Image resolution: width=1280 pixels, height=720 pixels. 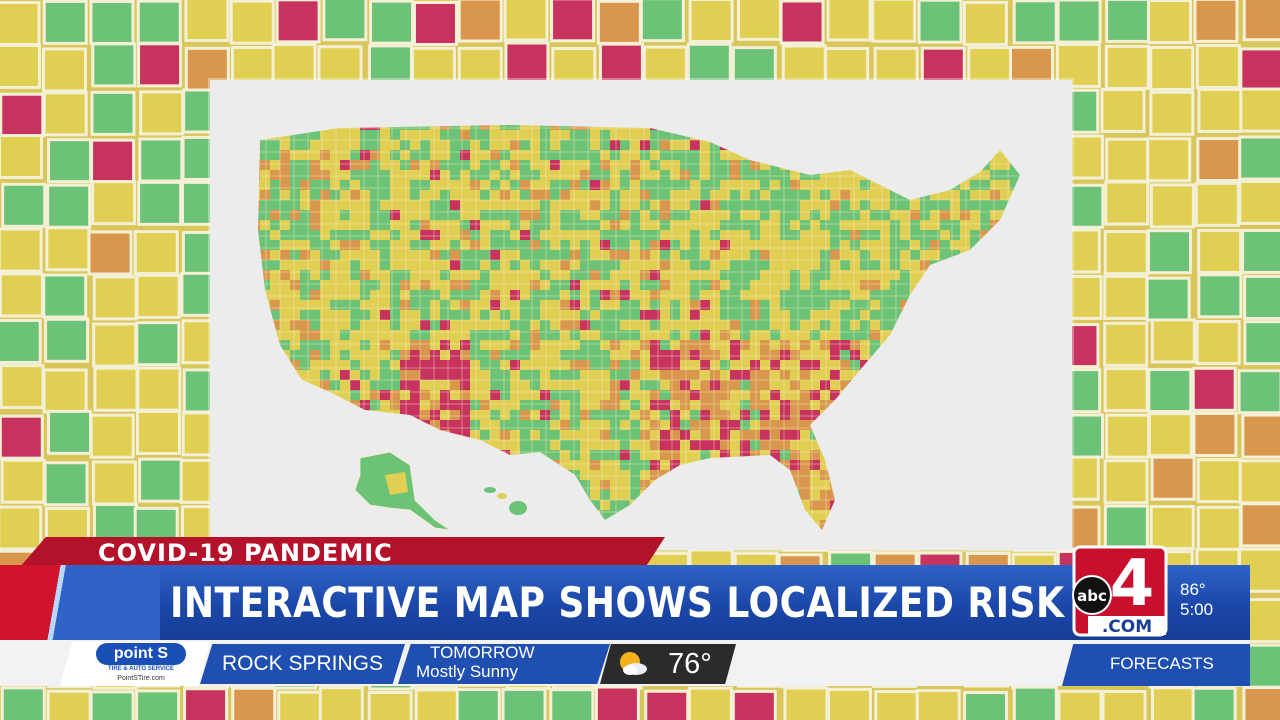 I want to click on sponsor-logo-text: point S, so click(x=141, y=654).